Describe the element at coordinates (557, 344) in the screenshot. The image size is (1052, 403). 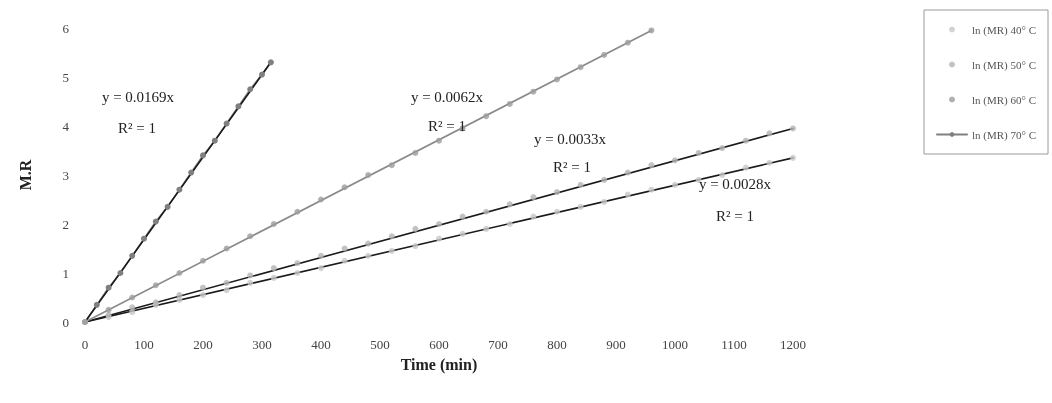
I see `x-tick-label: 800` at that location.